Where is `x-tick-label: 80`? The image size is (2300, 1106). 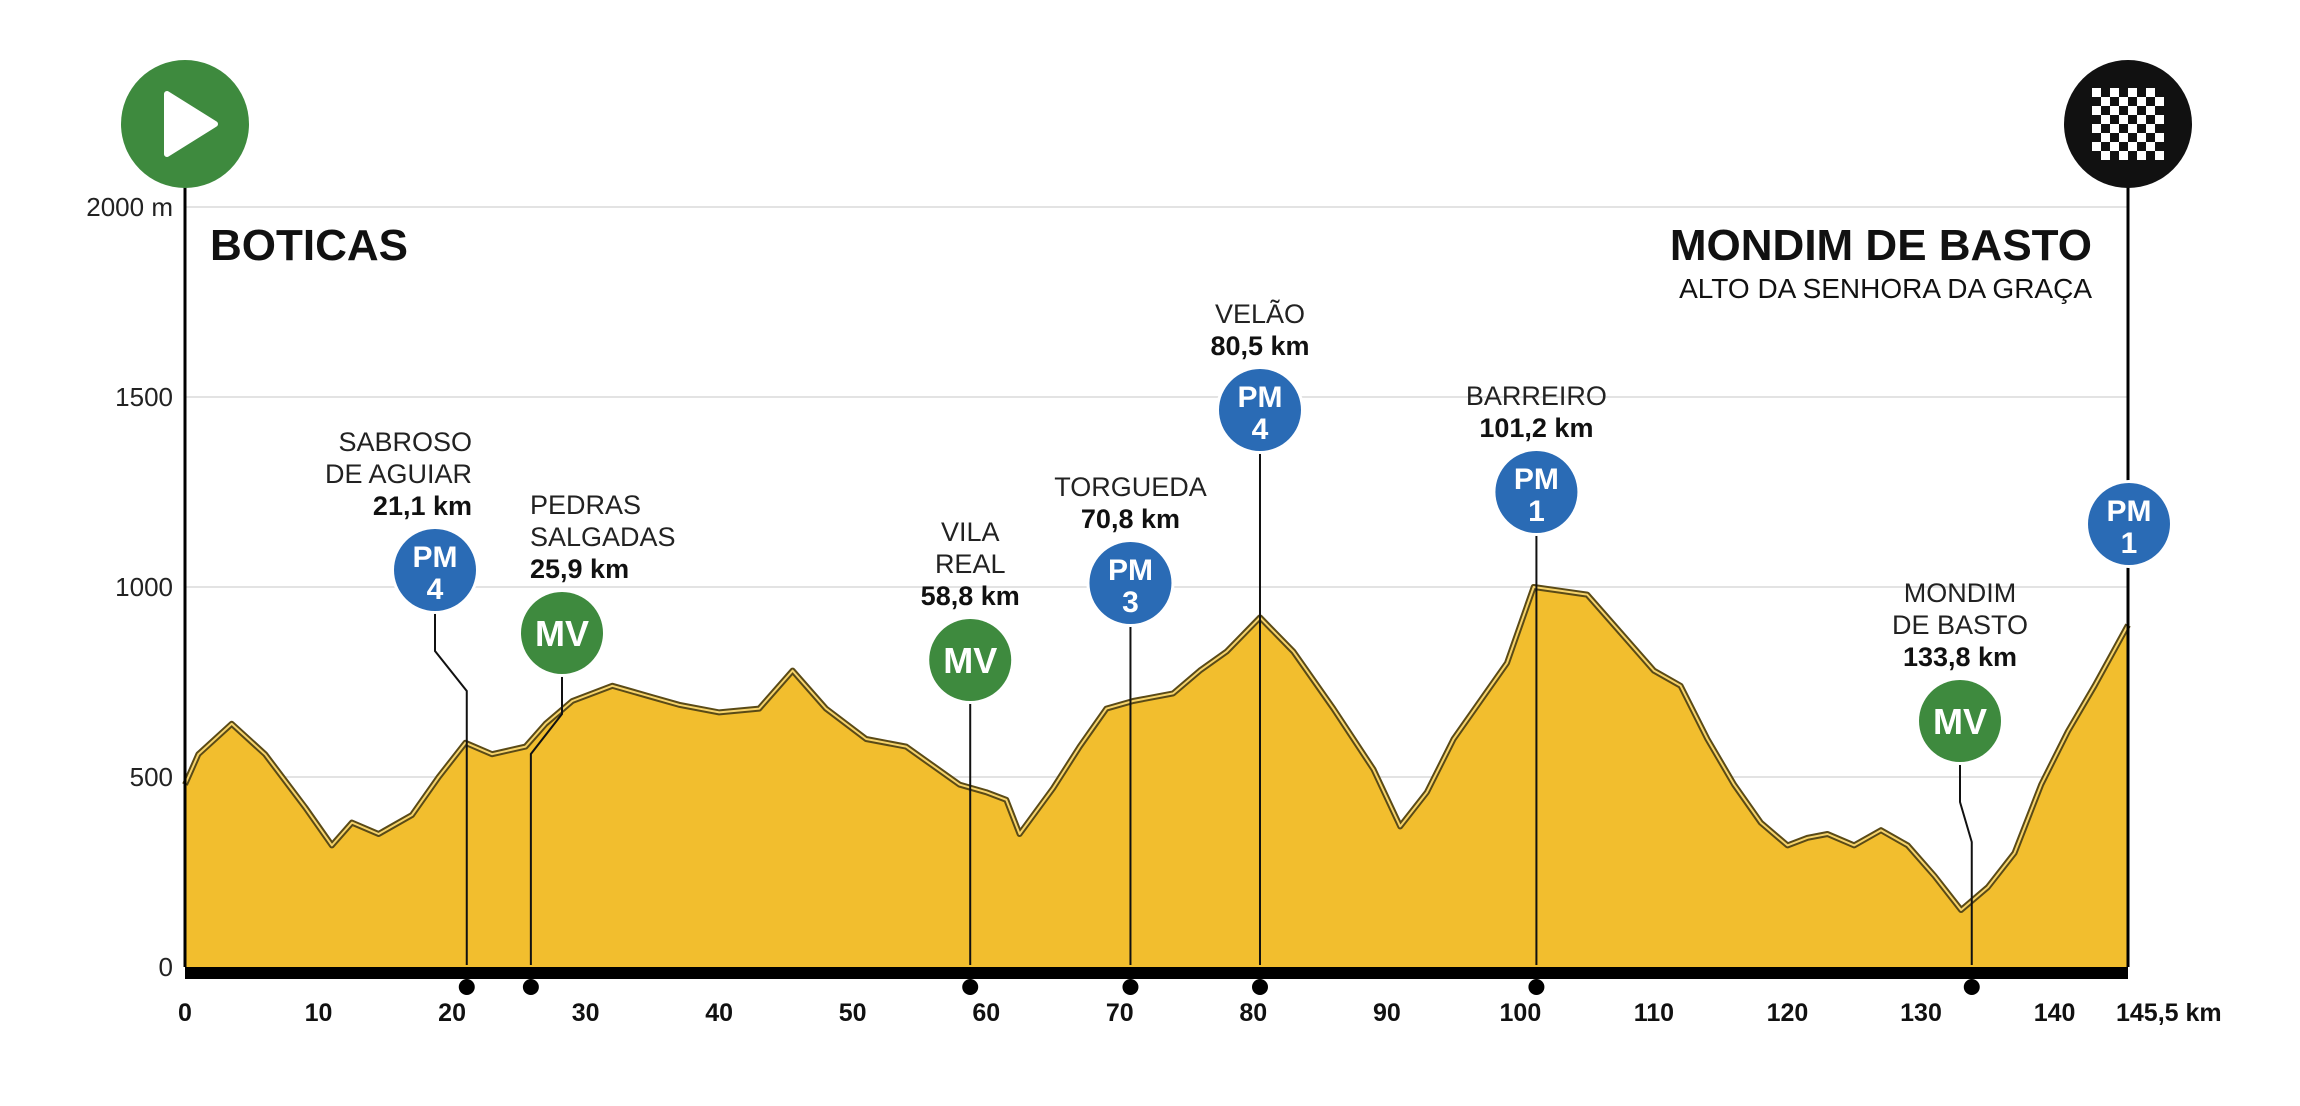
x-tick-label: 80 is located at coordinates (1253, 1013).